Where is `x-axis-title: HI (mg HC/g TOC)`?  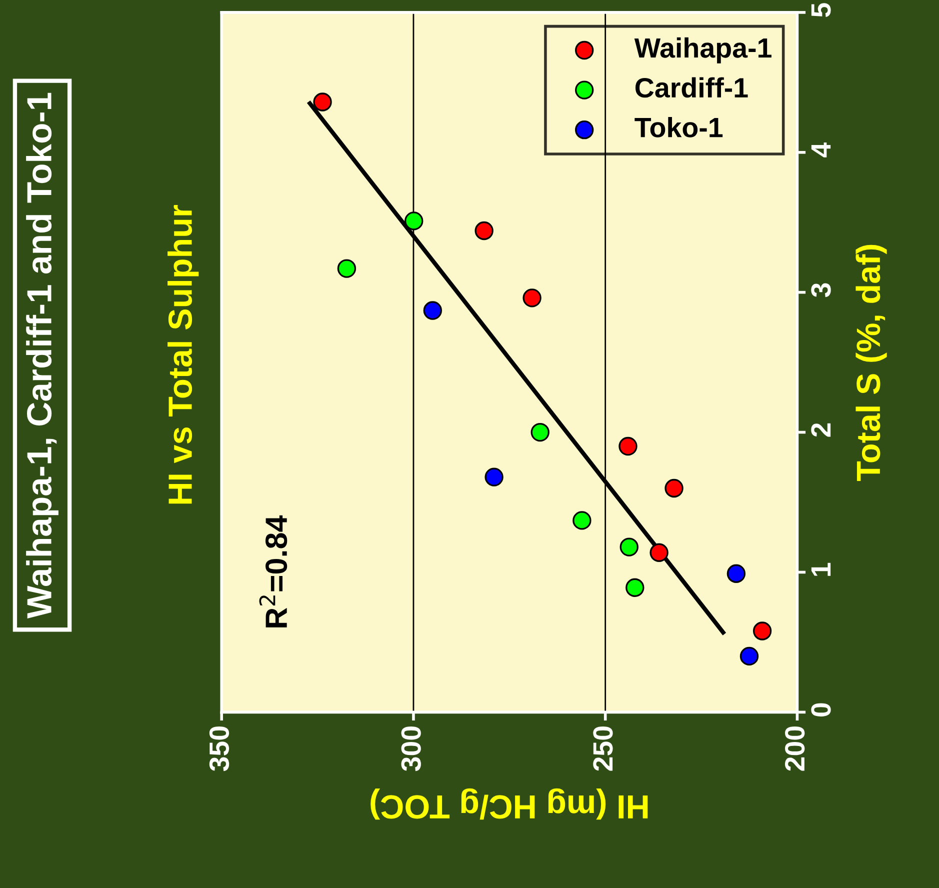 x-axis-title: HI (mg HC/g TOC) is located at coordinates (509, 804).